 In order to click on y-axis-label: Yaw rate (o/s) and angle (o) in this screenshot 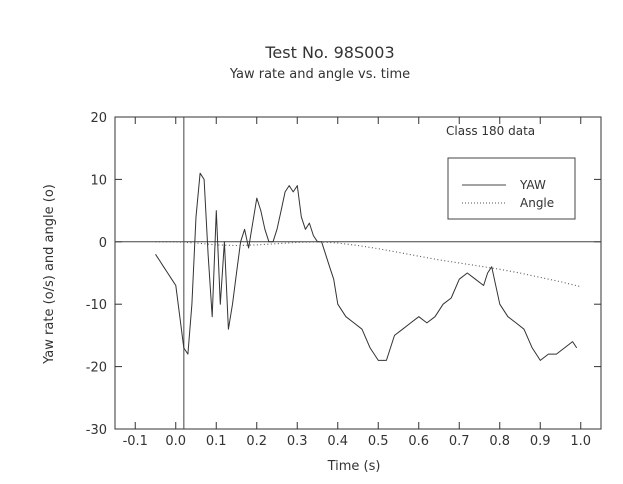, I will do `click(49, 274)`.